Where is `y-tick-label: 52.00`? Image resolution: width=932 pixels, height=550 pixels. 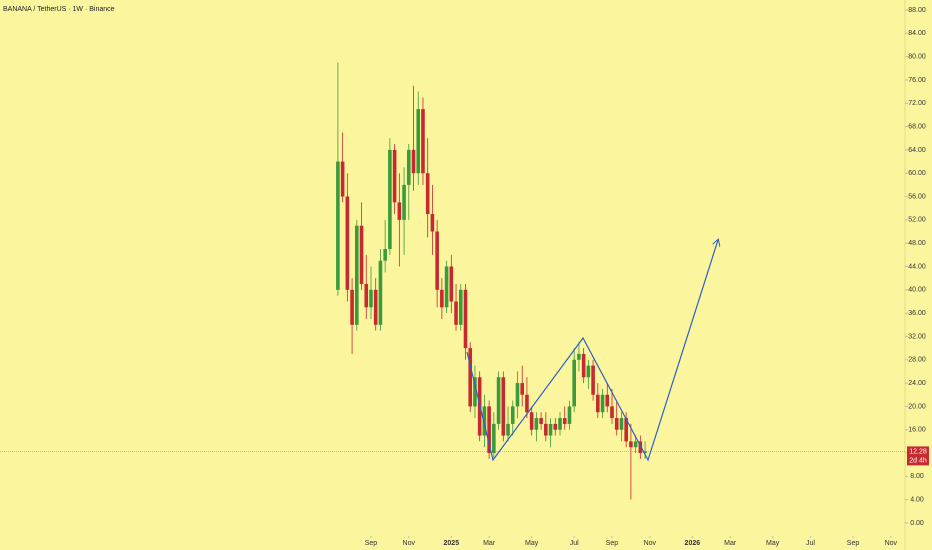 y-tick-label: 52.00 is located at coordinates (917, 220).